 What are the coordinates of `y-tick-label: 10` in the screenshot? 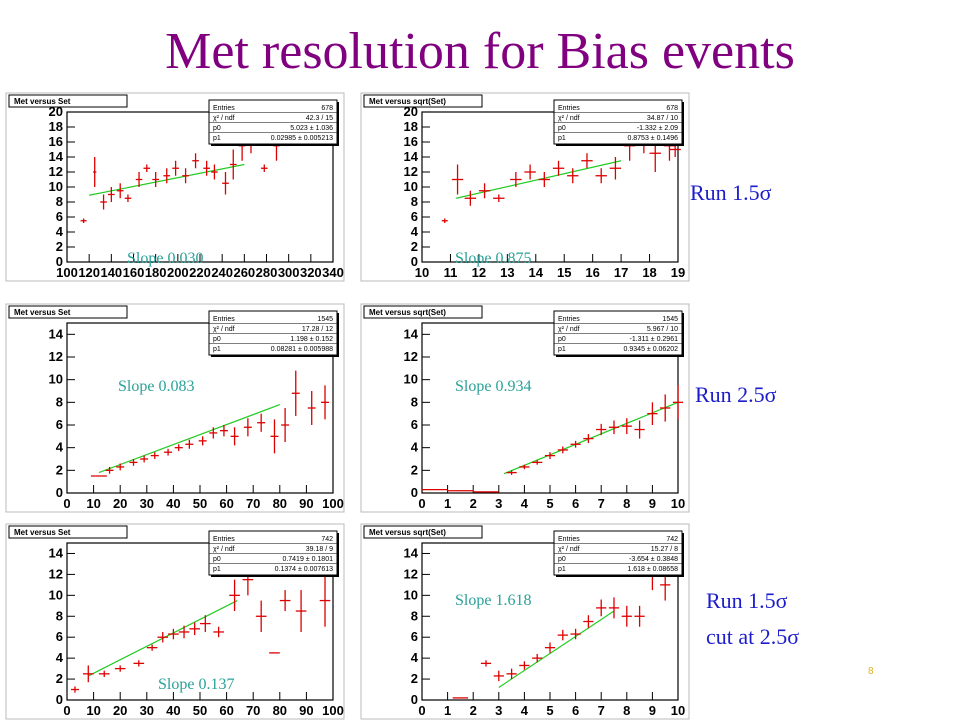 It's located at (56, 379).